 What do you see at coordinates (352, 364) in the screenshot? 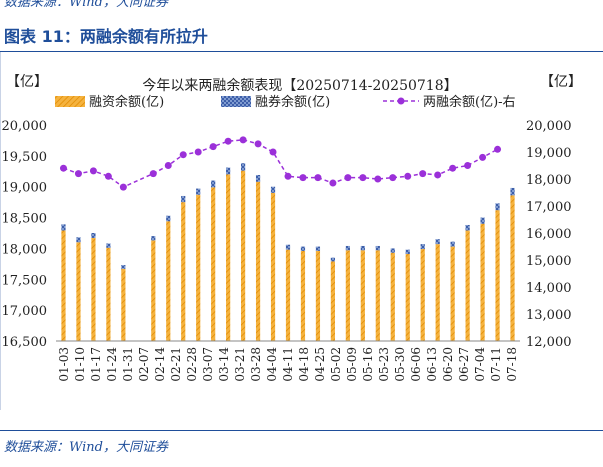
I see `x-tick-label: 05-09` at bounding box center [352, 364].